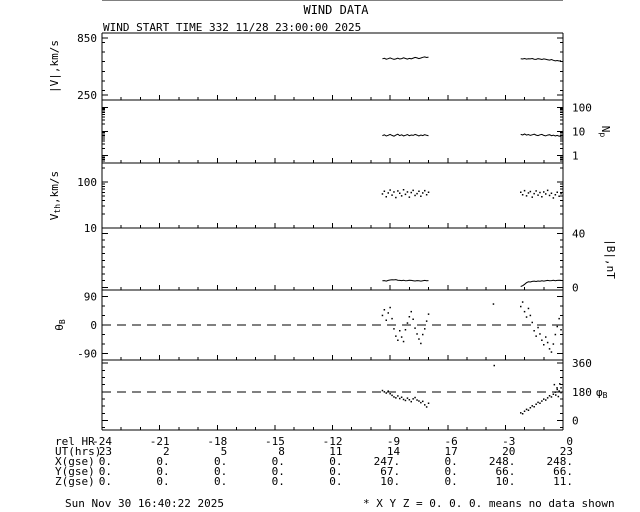  What do you see at coordinates (54, 66) in the screenshot?
I see `y-axis-label-text: |V|,km/s` at bounding box center [54, 66].